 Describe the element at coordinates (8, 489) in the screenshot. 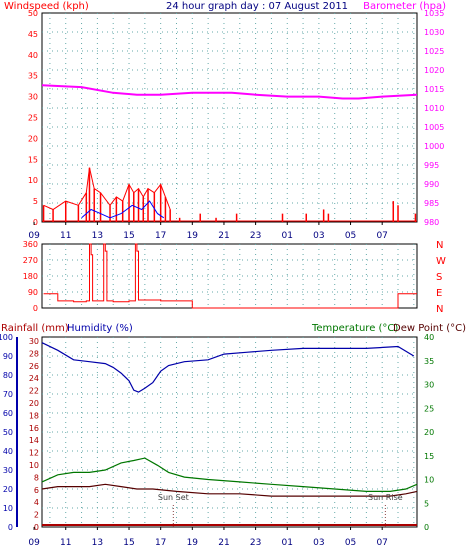

I see `humidity-tick-label: 20` at that location.